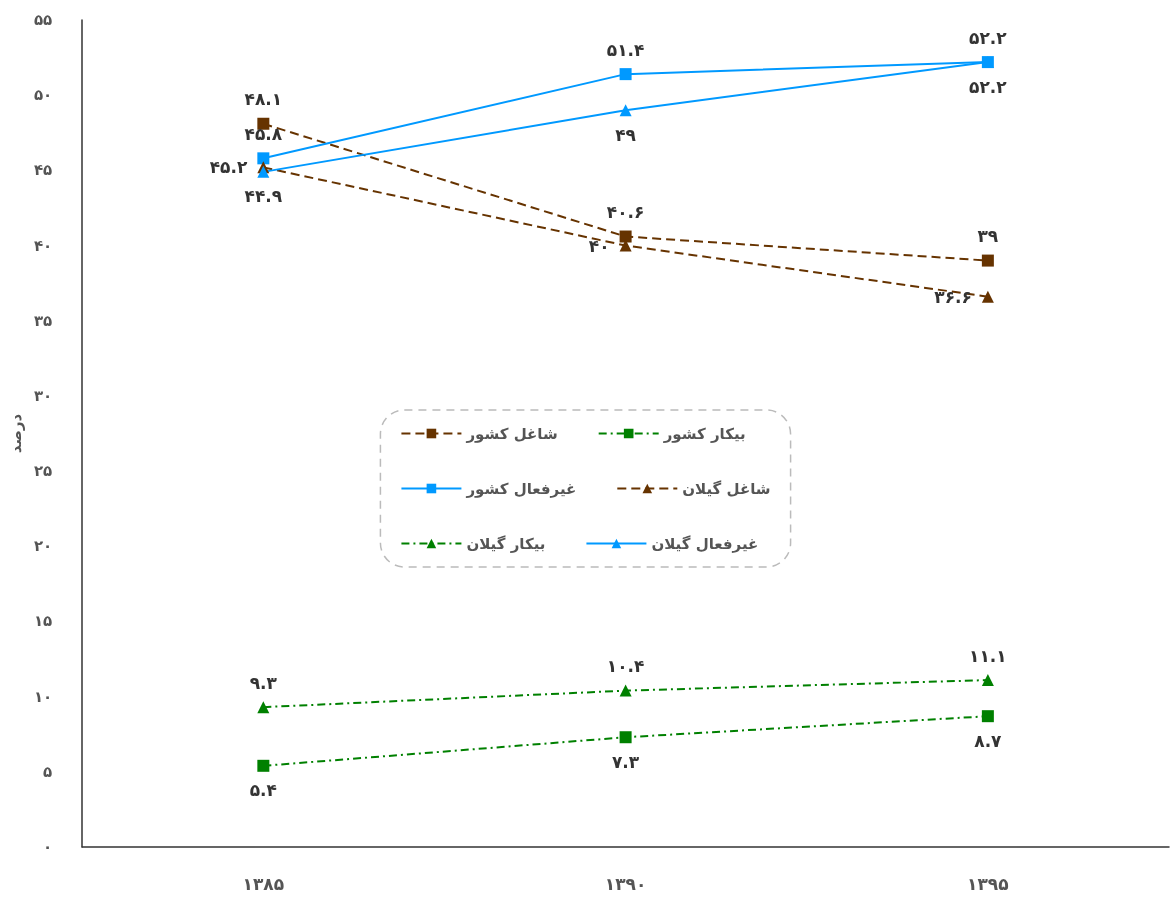 The height and width of the screenshot is (897, 1171). What do you see at coordinates (599, 245) in the screenshot?
I see `data-label: ۴۰` at bounding box center [599, 245].